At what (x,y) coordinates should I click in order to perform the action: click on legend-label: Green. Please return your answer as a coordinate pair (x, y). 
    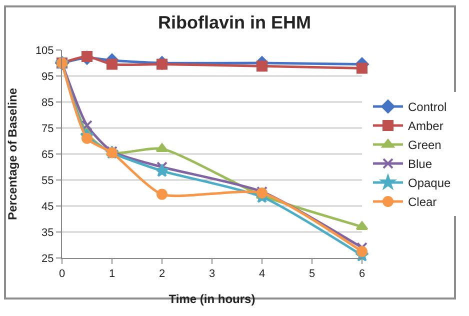
    Looking at the image, I should click on (425, 145).